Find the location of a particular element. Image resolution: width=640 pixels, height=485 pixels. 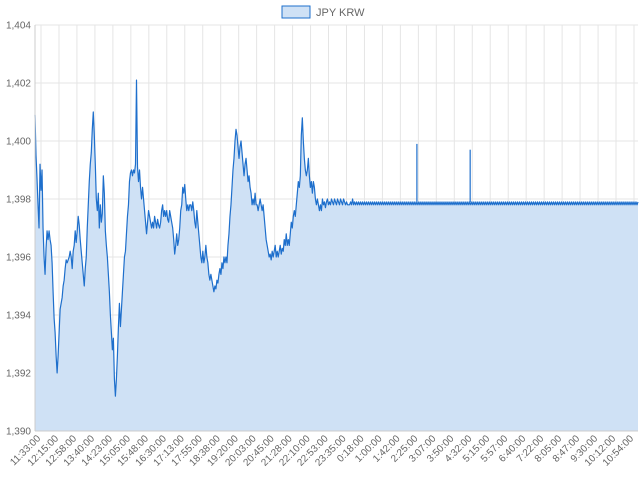

y-tick-label: 1,394 is located at coordinates (18, 316).